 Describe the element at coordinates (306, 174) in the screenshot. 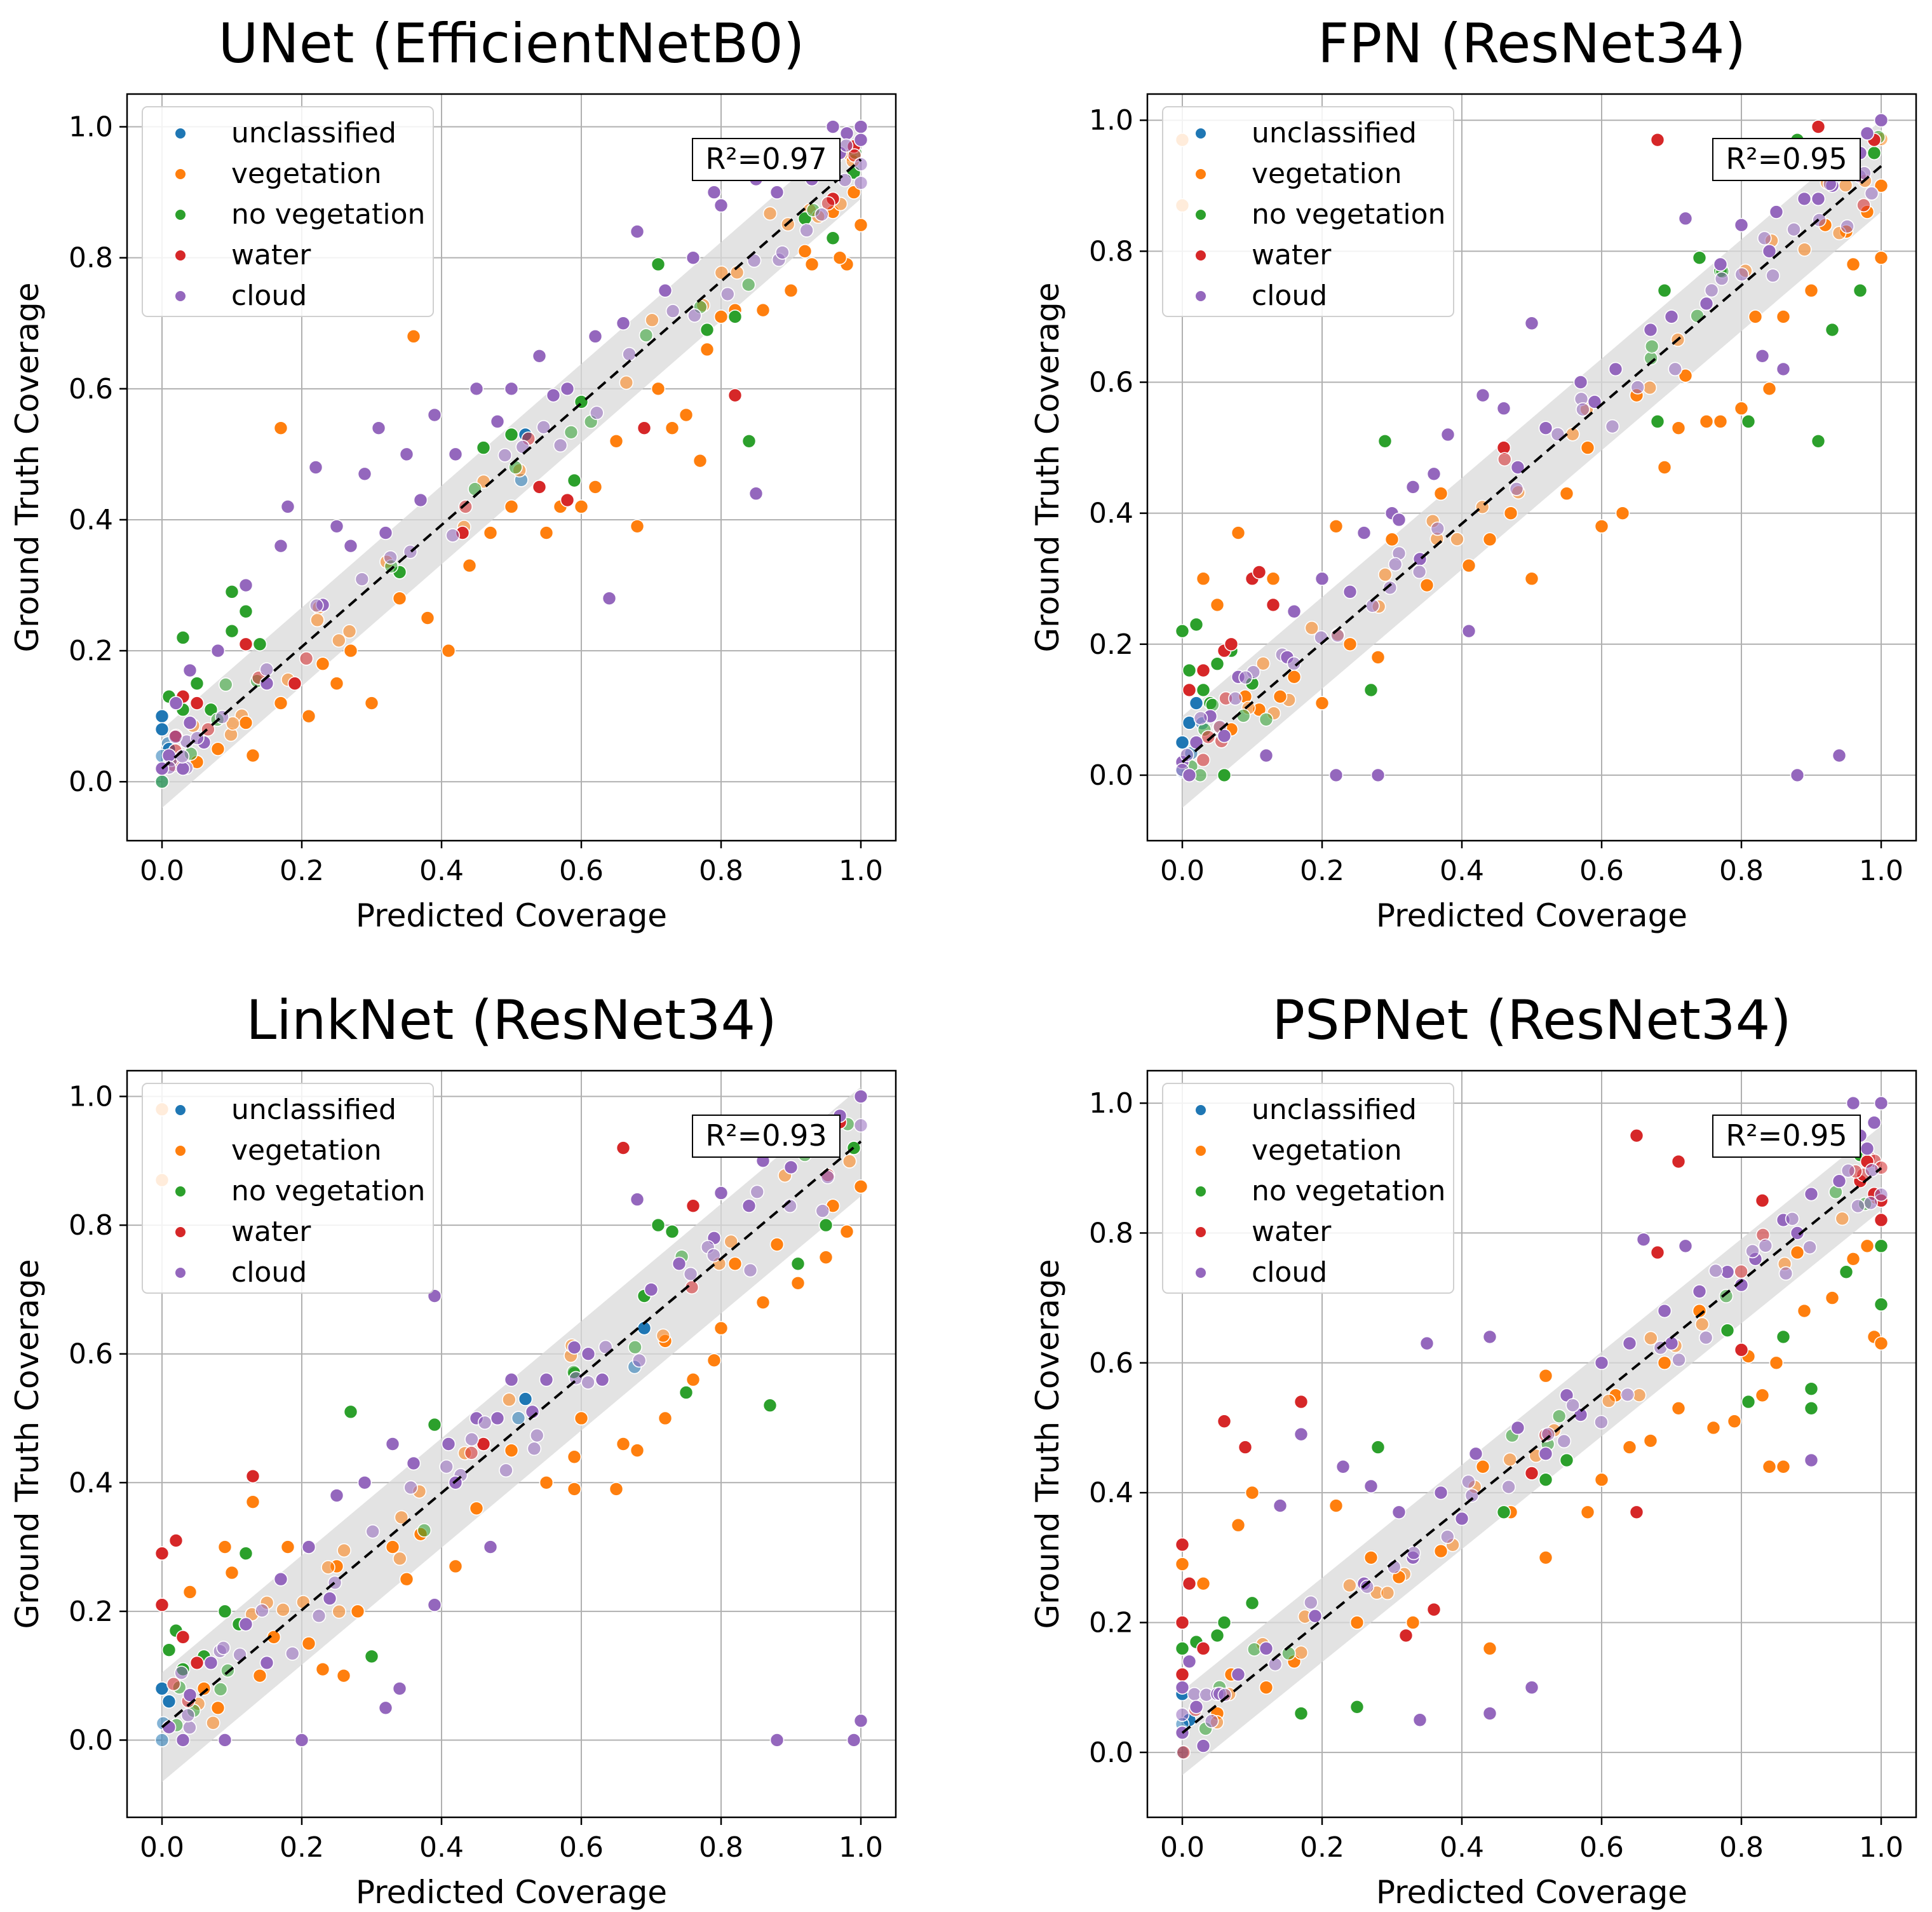

I see `legend-label: vegetation` at that location.